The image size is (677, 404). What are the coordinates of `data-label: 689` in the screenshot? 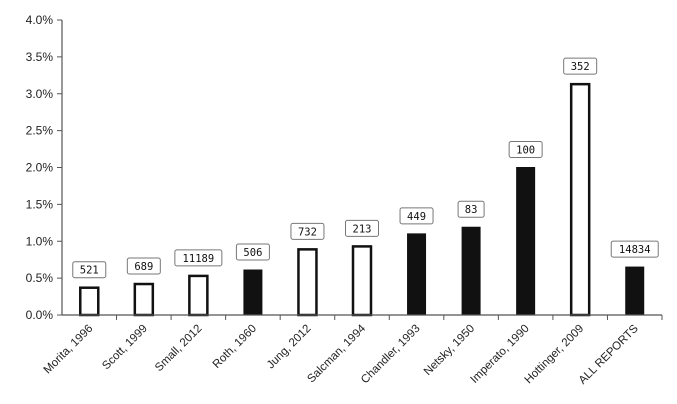 It's located at (143, 267).